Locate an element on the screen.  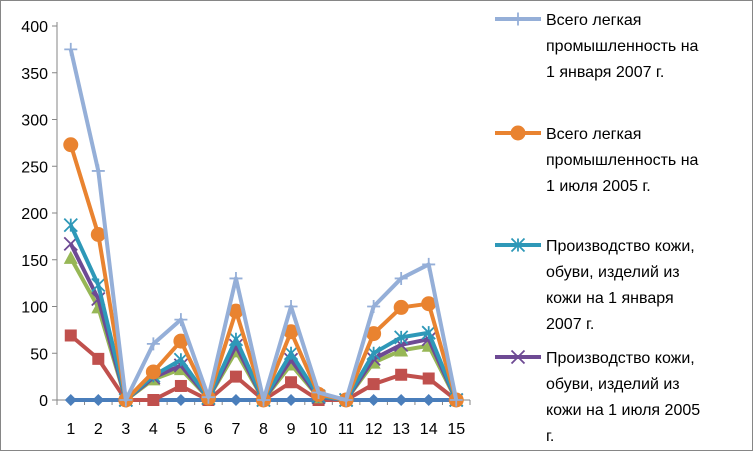
x-tick-label: 3 is located at coordinates (125, 429).